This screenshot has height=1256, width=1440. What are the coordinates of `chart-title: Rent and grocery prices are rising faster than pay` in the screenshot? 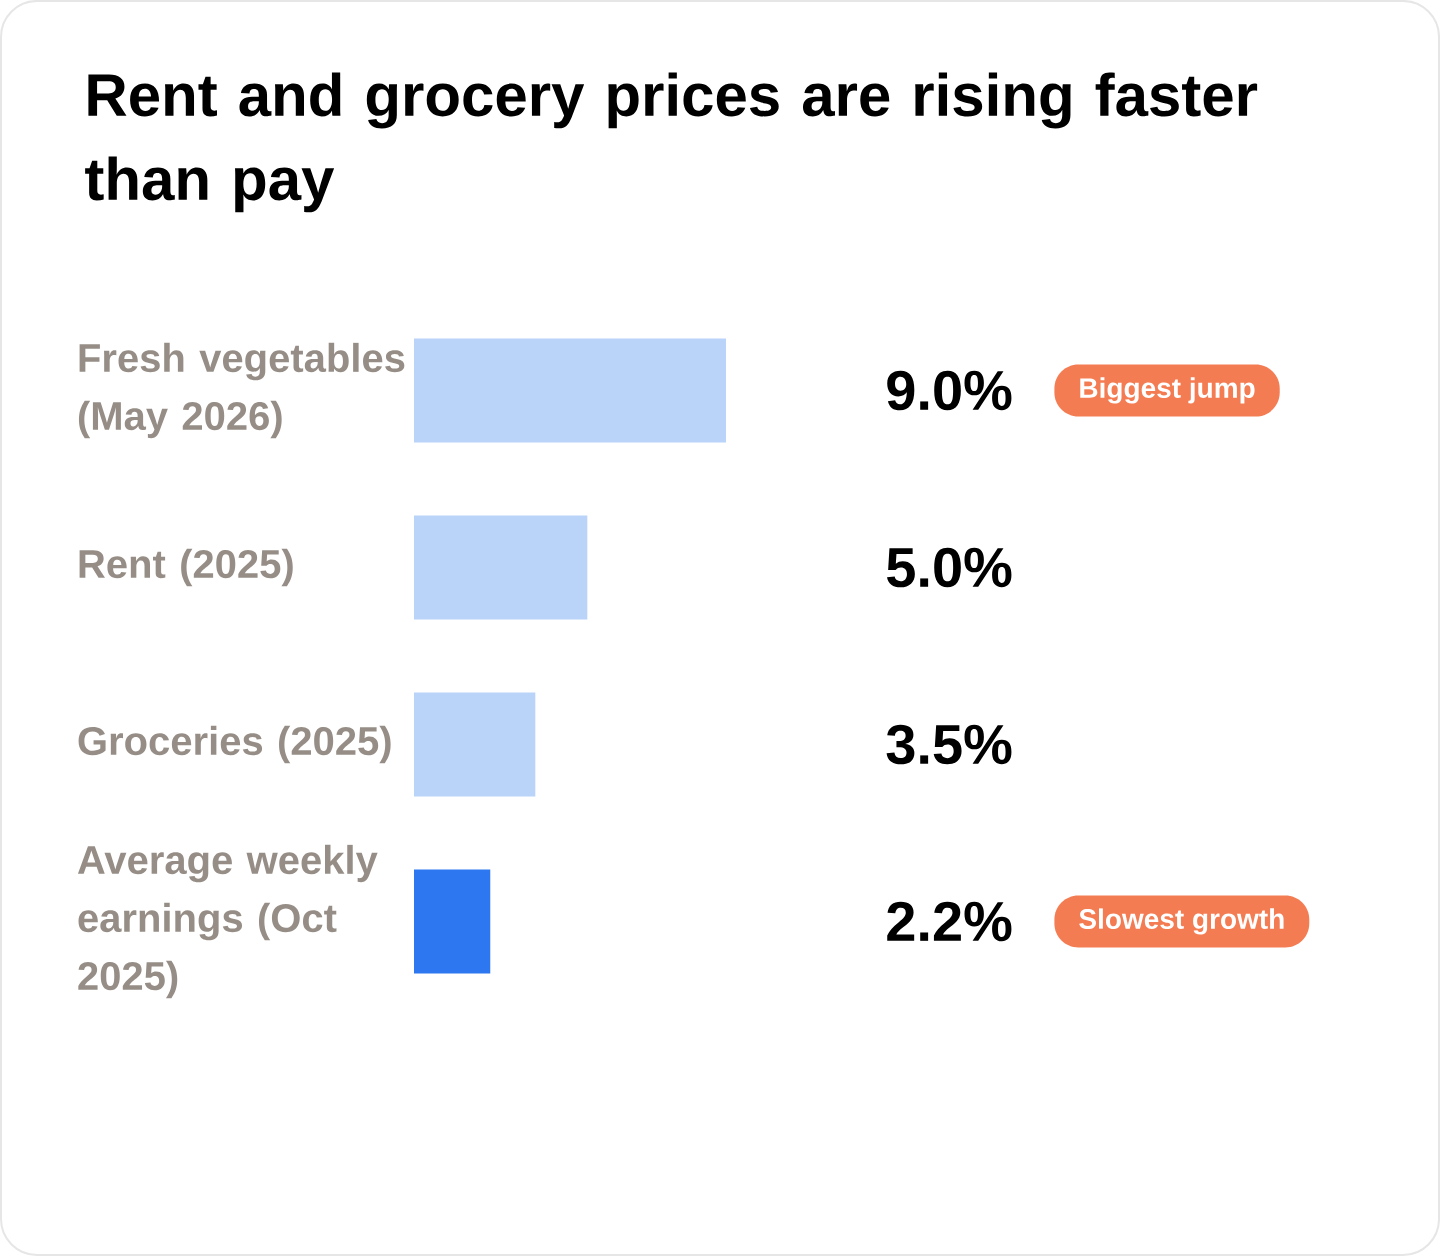 It's located at (671, 142).